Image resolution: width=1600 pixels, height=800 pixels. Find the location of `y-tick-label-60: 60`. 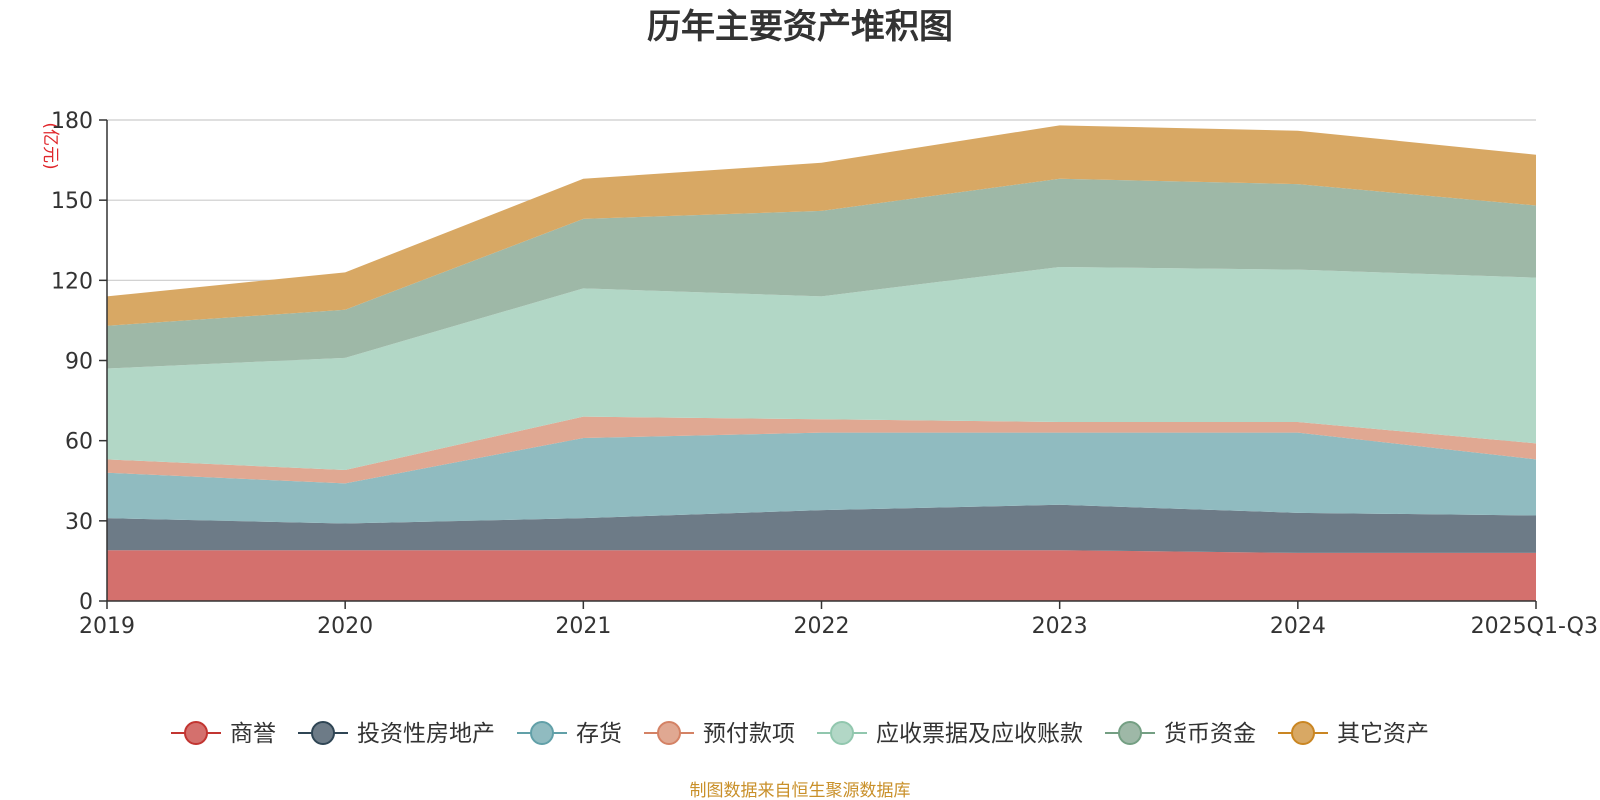

y-tick-label-60: 60 is located at coordinates (79, 442).